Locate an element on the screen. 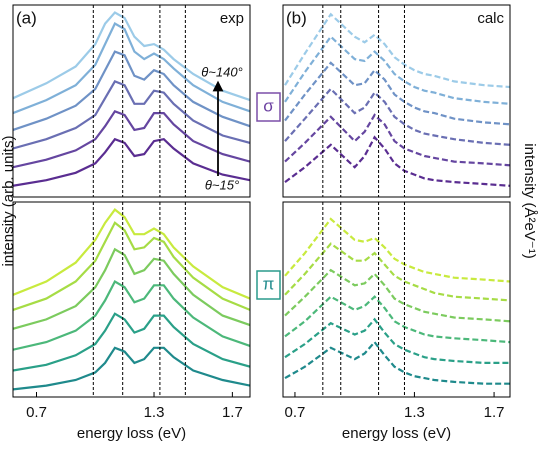 This screenshot has width=540, height=450. row-label: π is located at coordinates (269, 283).